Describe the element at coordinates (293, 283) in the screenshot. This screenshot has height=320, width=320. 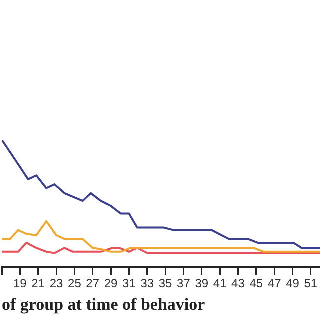
I see `x-tick-label: 49` at that location.